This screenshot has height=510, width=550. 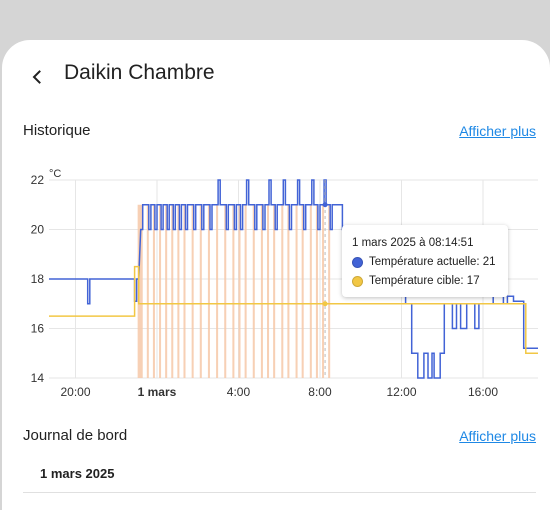 What do you see at coordinates (157, 392) in the screenshot?
I see `x-tick-label: 1 mars` at bounding box center [157, 392].